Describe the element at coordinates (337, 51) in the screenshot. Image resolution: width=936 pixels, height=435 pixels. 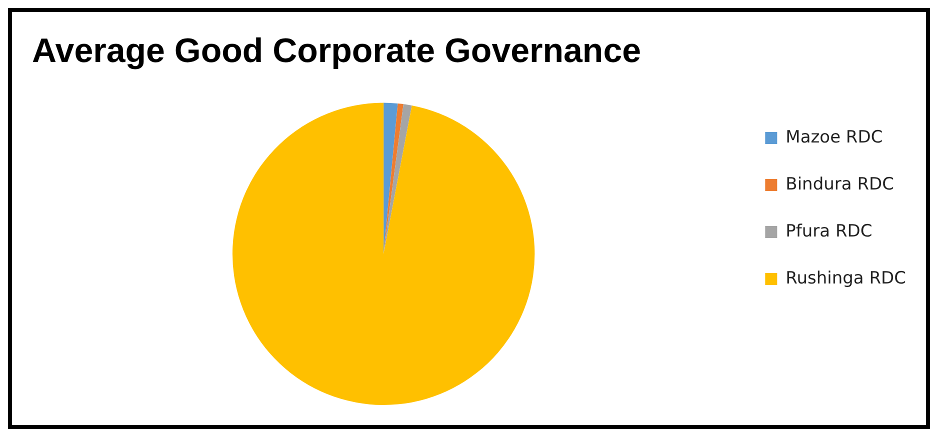
I see `chart-title: Average Good Corporate Governance` at that location.